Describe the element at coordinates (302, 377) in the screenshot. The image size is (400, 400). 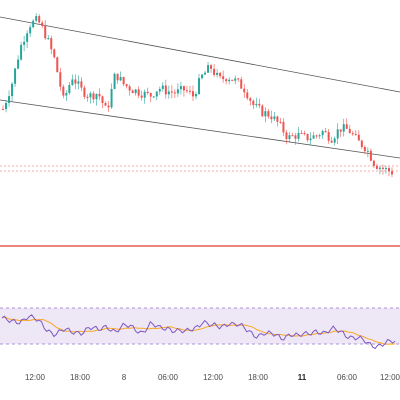
I see `time-tick-day: 11` at that location.